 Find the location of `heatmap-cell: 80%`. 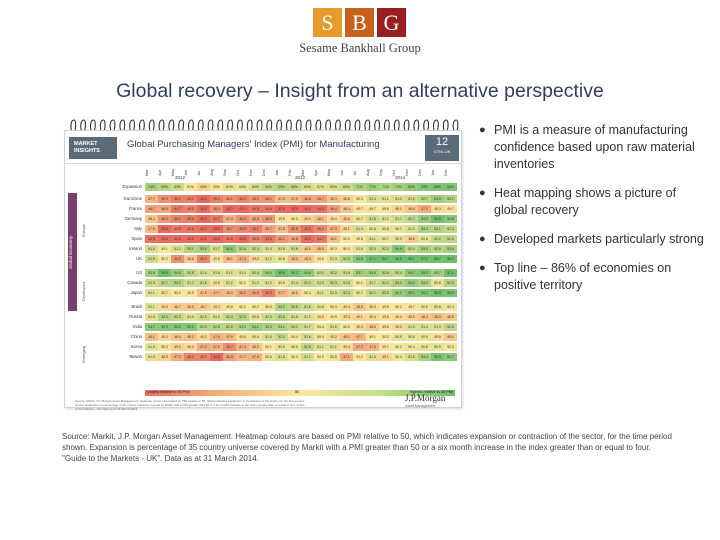

heatmap-cell: 80% is located at coordinates (411, 187).